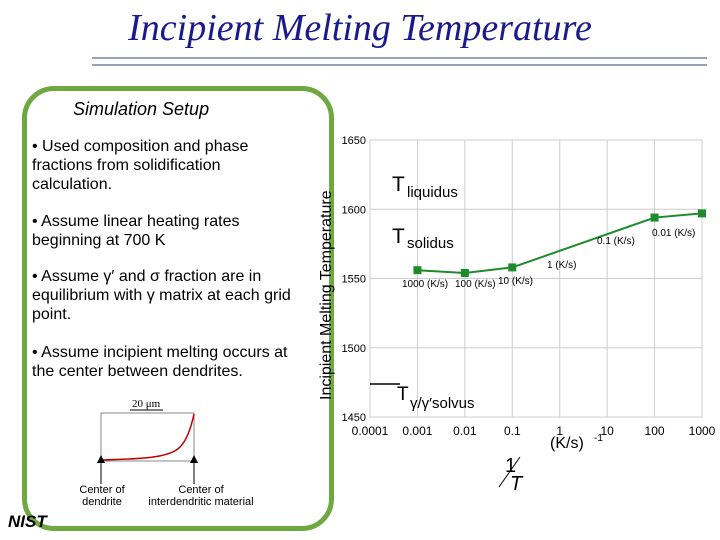 This screenshot has height=540, width=720. What do you see at coordinates (417, 431) in the screenshot?
I see `x-tick-label: 0.001` at bounding box center [417, 431].